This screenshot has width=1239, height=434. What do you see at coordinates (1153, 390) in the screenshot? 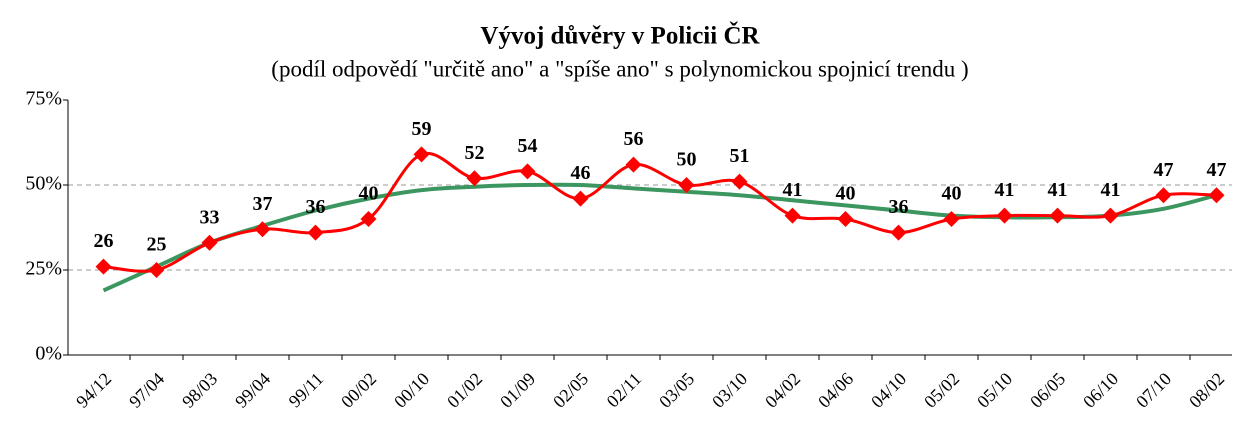
I see `x-tick-label: 07/10` at bounding box center [1153, 390].